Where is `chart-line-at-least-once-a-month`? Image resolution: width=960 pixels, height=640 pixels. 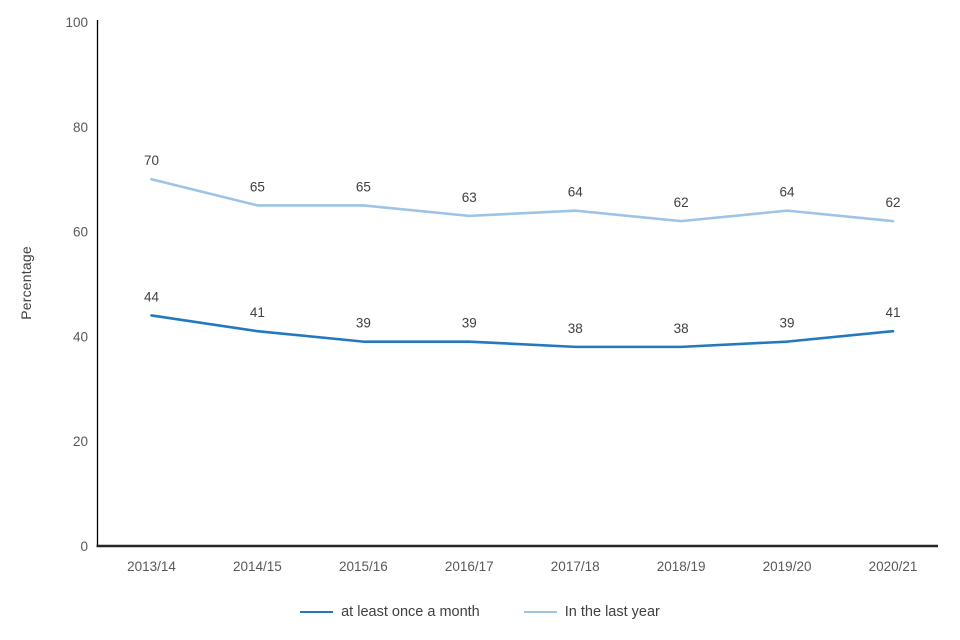 chart-line-at-least-once-a-month is located at coordinates (522, 331).